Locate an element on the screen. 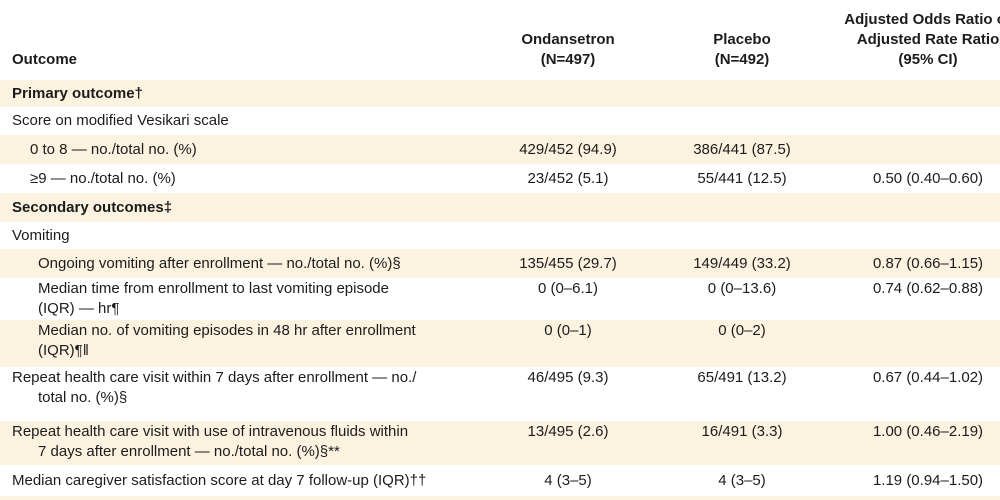  cell-value: 0.67 (0.44–1.02) is located at coordinates (928, 377).